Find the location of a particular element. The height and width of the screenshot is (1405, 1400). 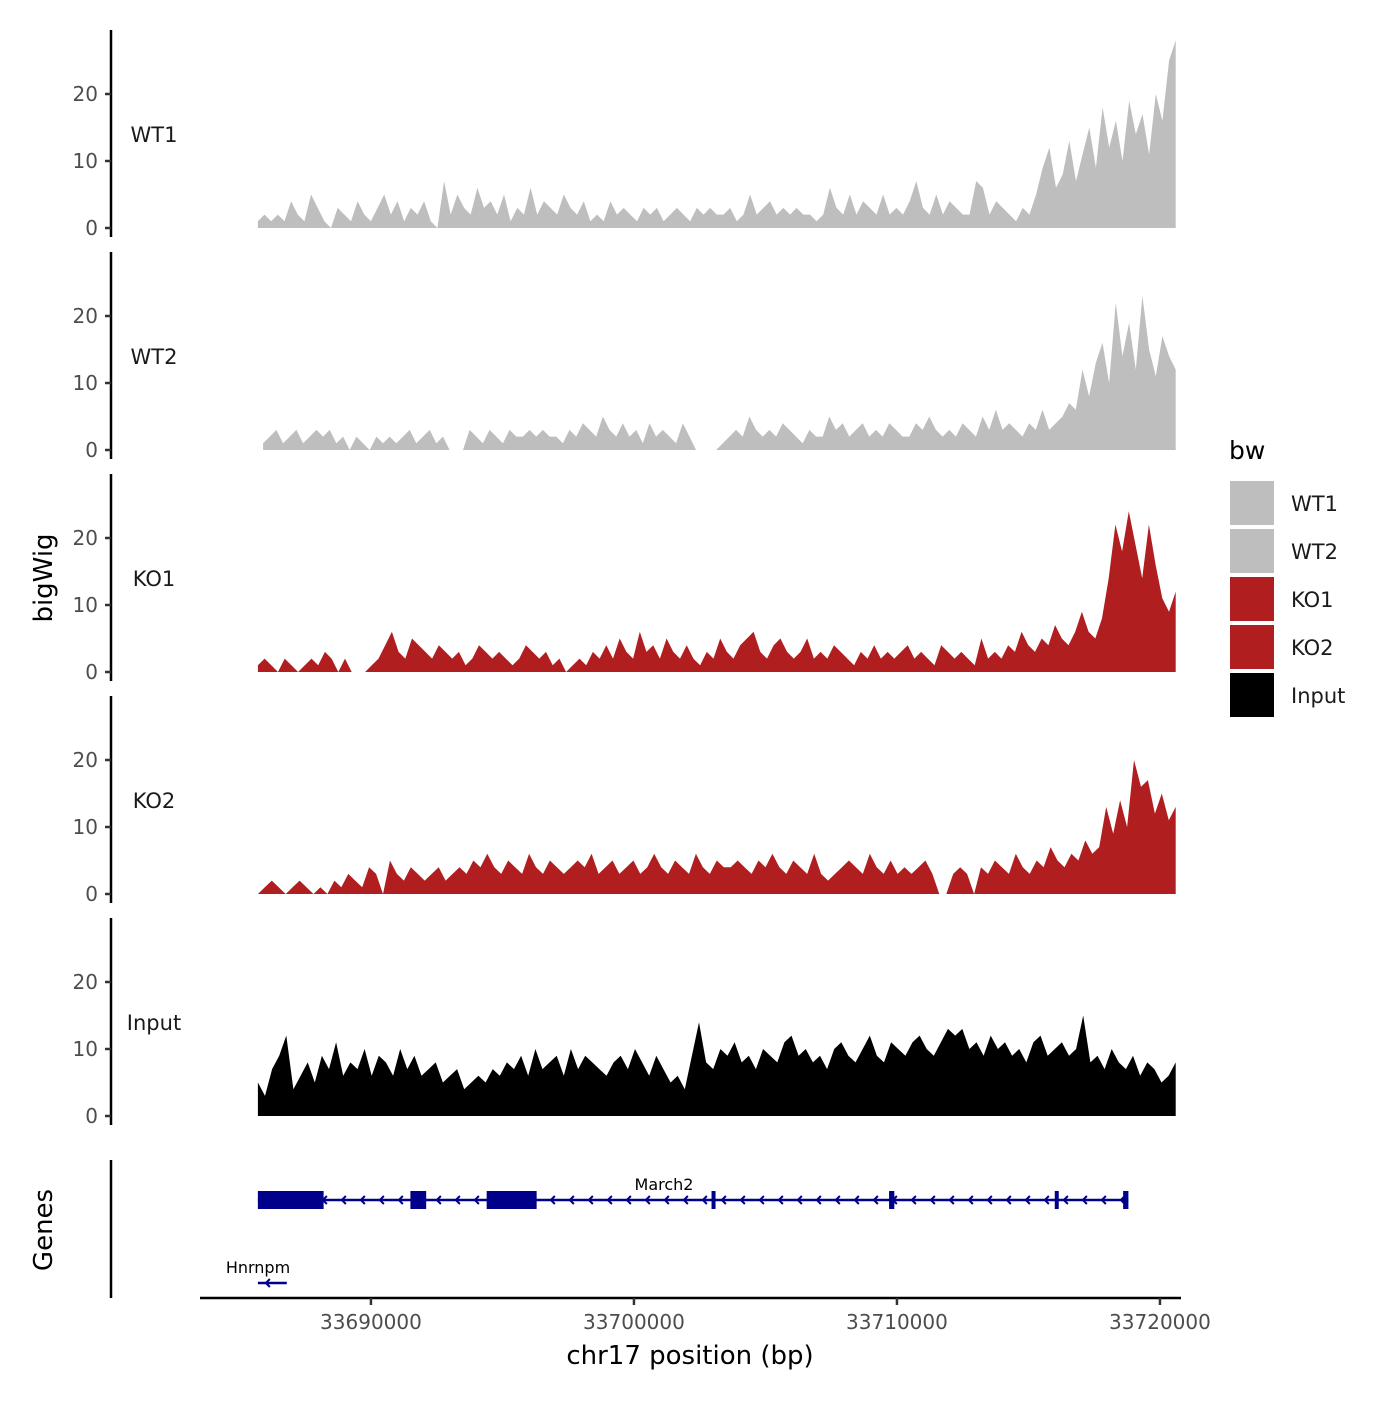

track-label: KO1 is located at coordinates (154, 579).